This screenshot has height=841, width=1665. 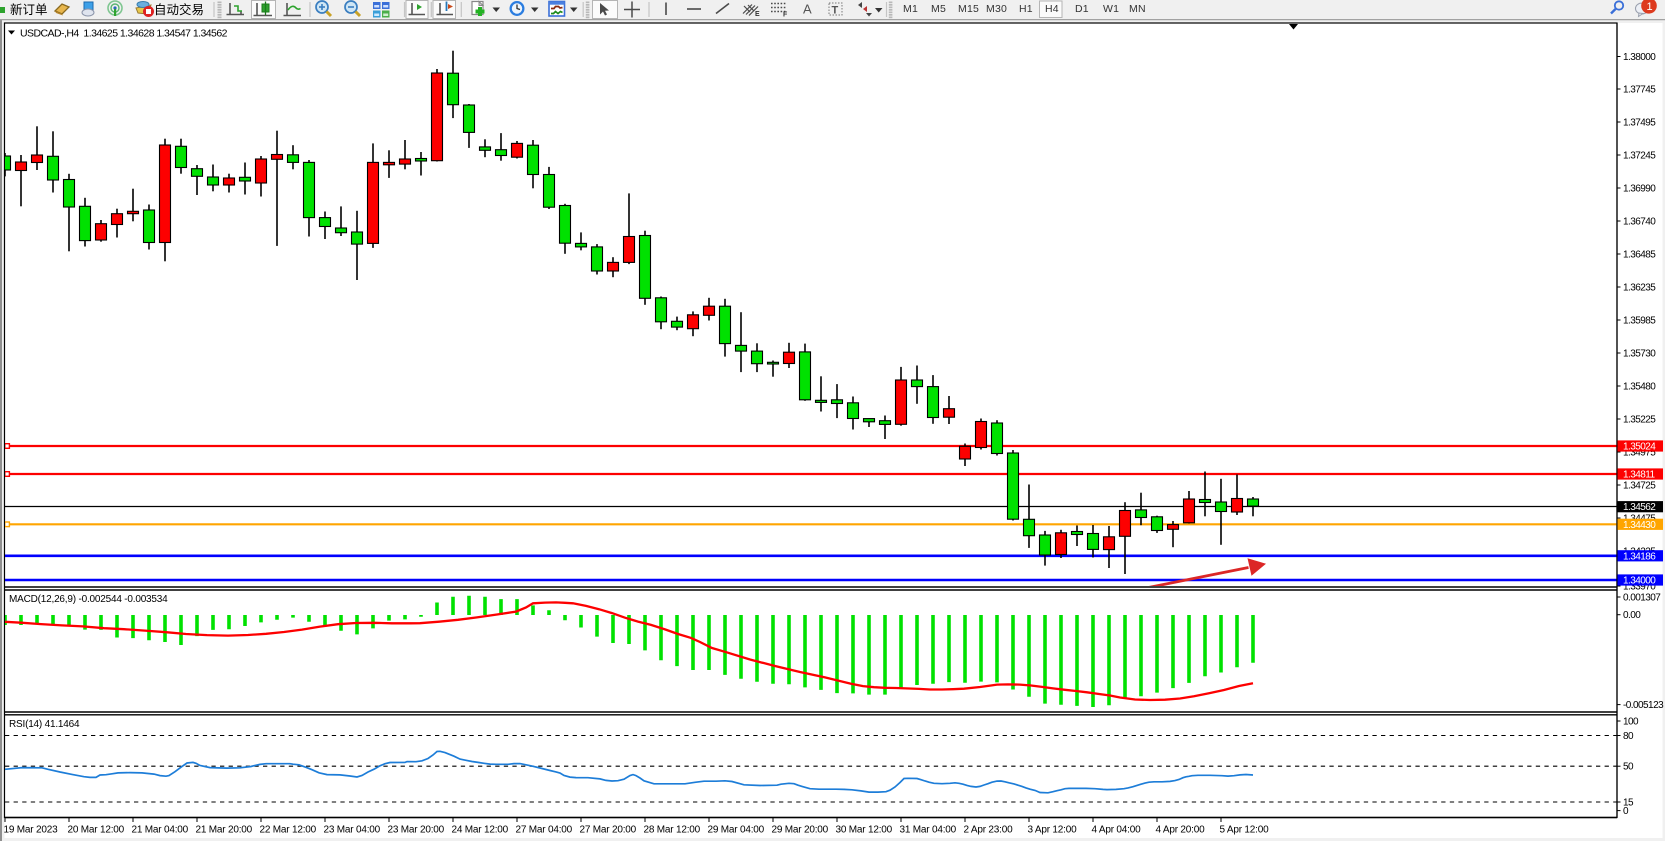 I want to click on svg-text: 1.34725, so click(x=1639, y=486).